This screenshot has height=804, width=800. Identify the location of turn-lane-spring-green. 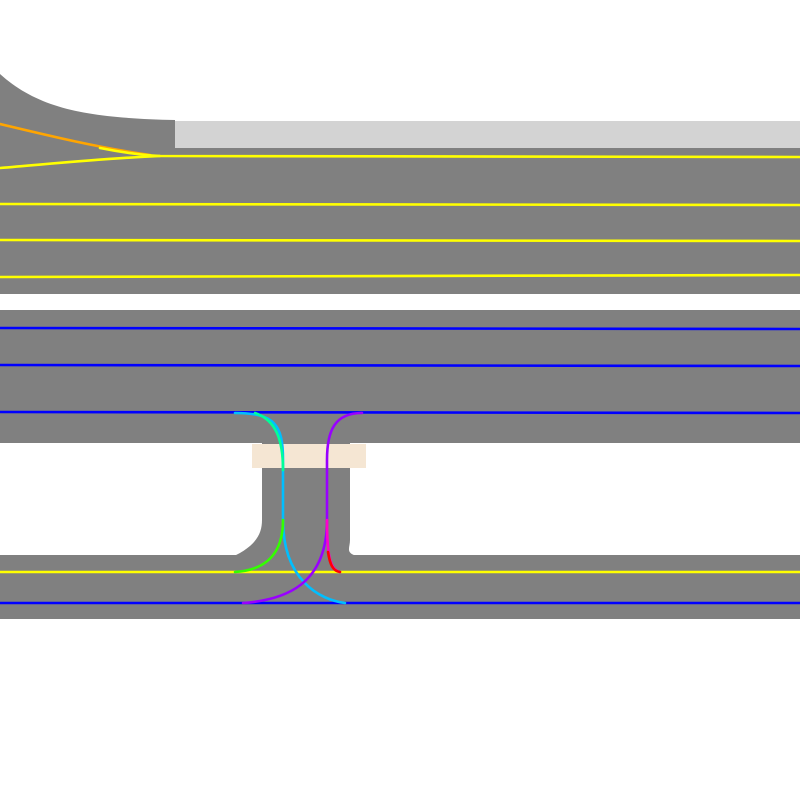
(269, 441).